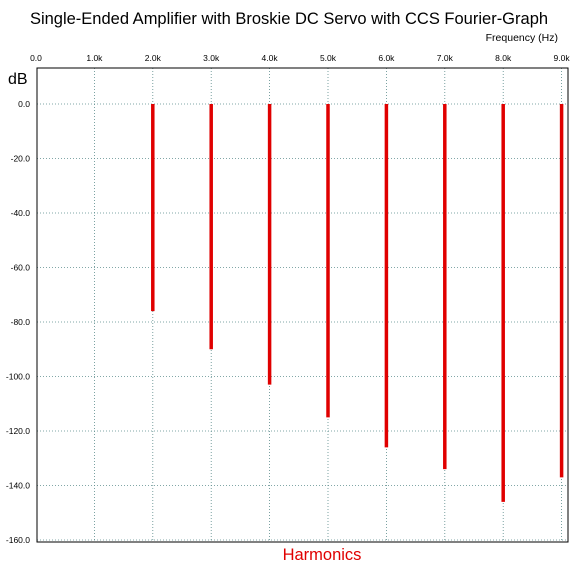 The height and width of the screenshot is (566, 578). I want to click on y-tick-label: -40.0, so click(21, 213).